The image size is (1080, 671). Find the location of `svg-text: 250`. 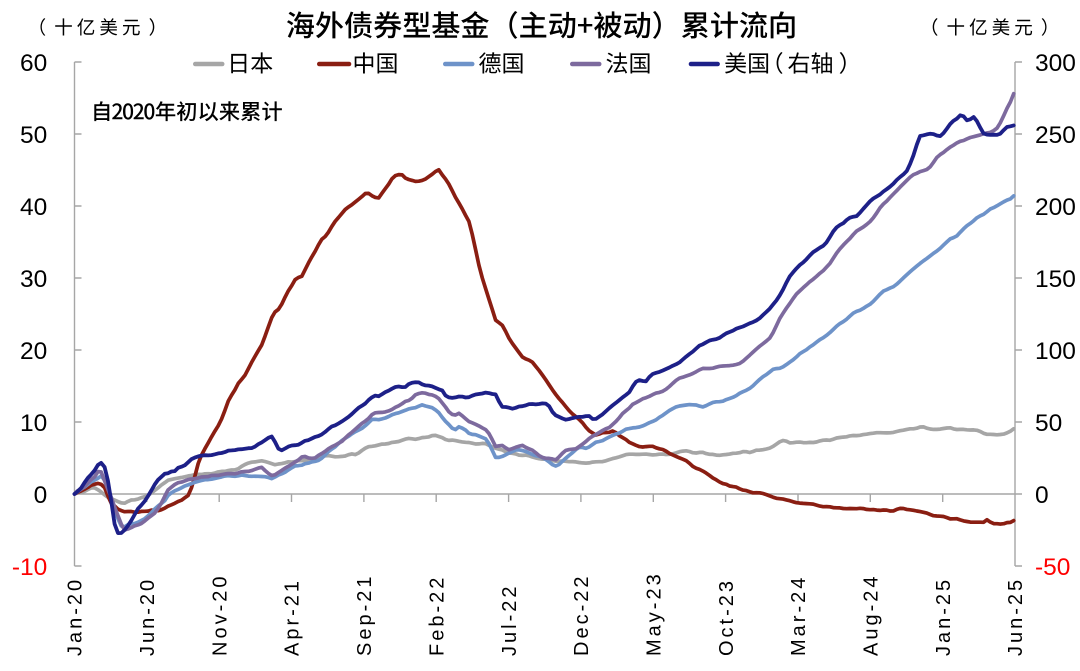

svg-text: 250 is located at coordinates (1055, 135).